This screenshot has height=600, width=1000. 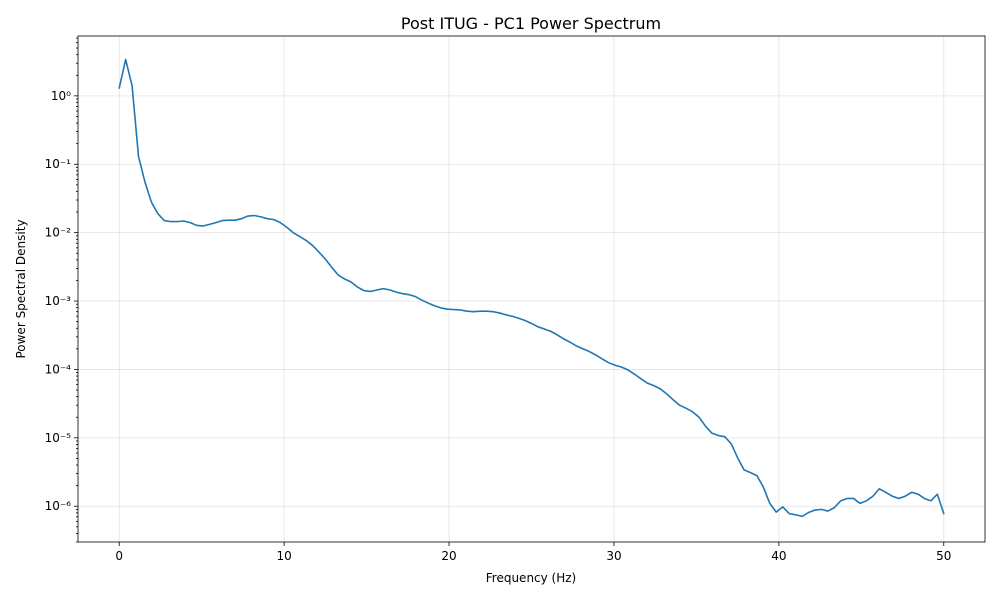 I want to click on x-tick-label: 40, so click(x=778, y=556).